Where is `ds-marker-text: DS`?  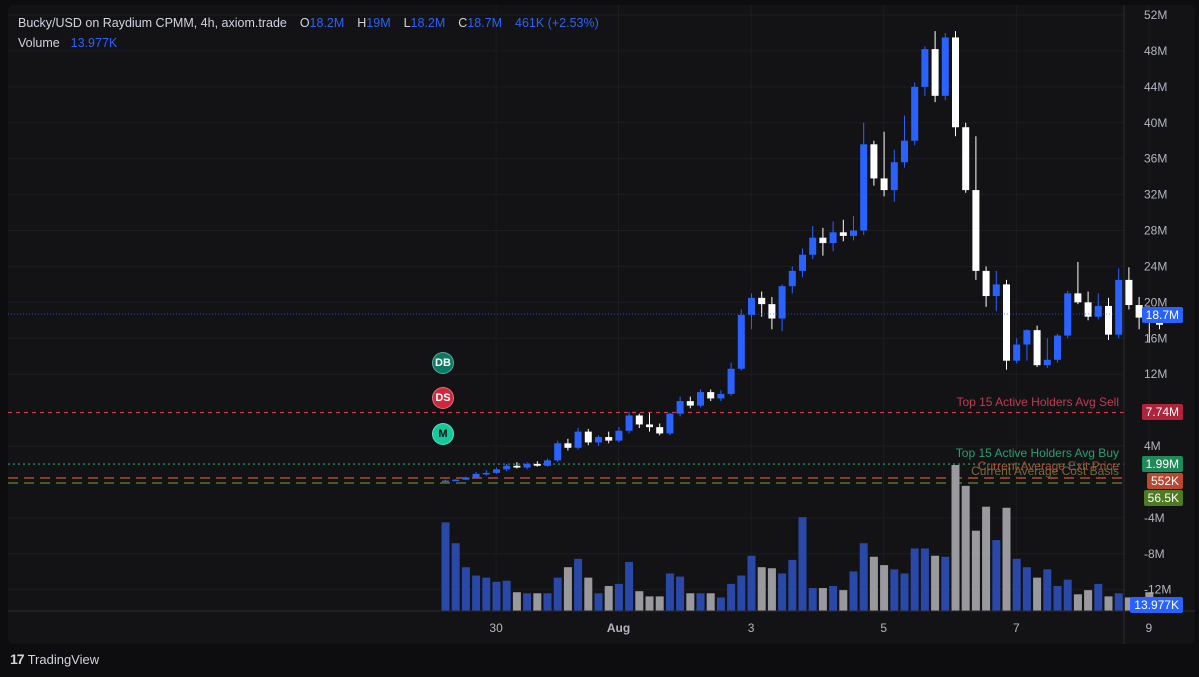 ds-marker-text: DS is located at coordinates (443, 398).